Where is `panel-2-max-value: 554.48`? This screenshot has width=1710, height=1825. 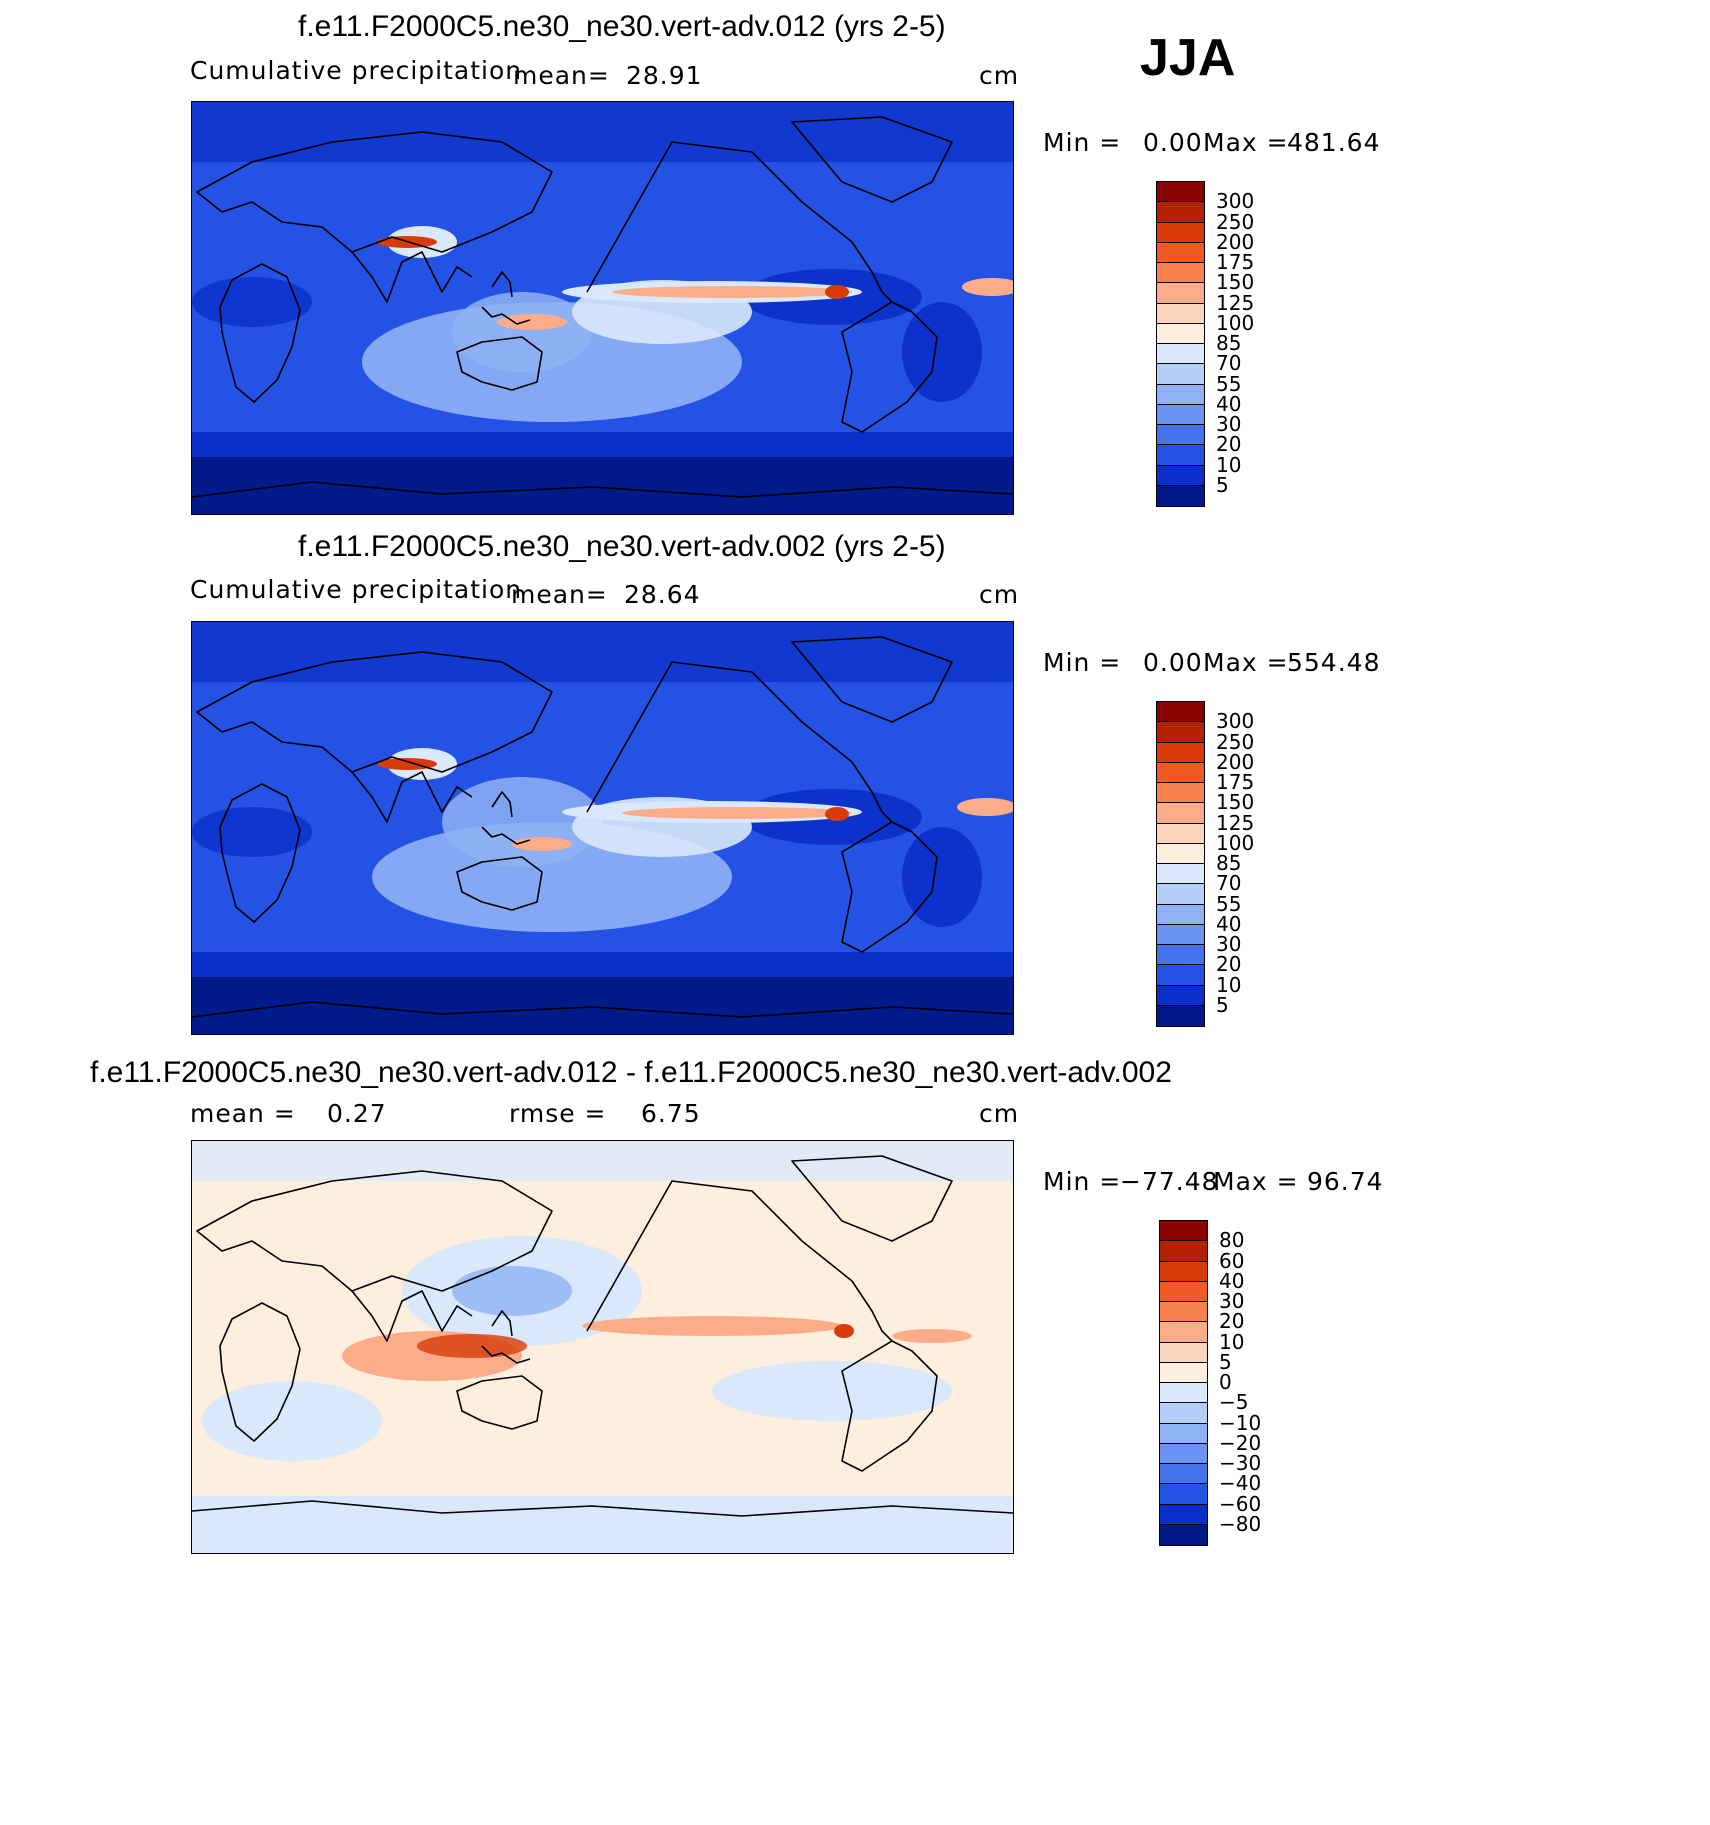 panel-2-max-value: 554.48 is located at coordinates (1334, 662).